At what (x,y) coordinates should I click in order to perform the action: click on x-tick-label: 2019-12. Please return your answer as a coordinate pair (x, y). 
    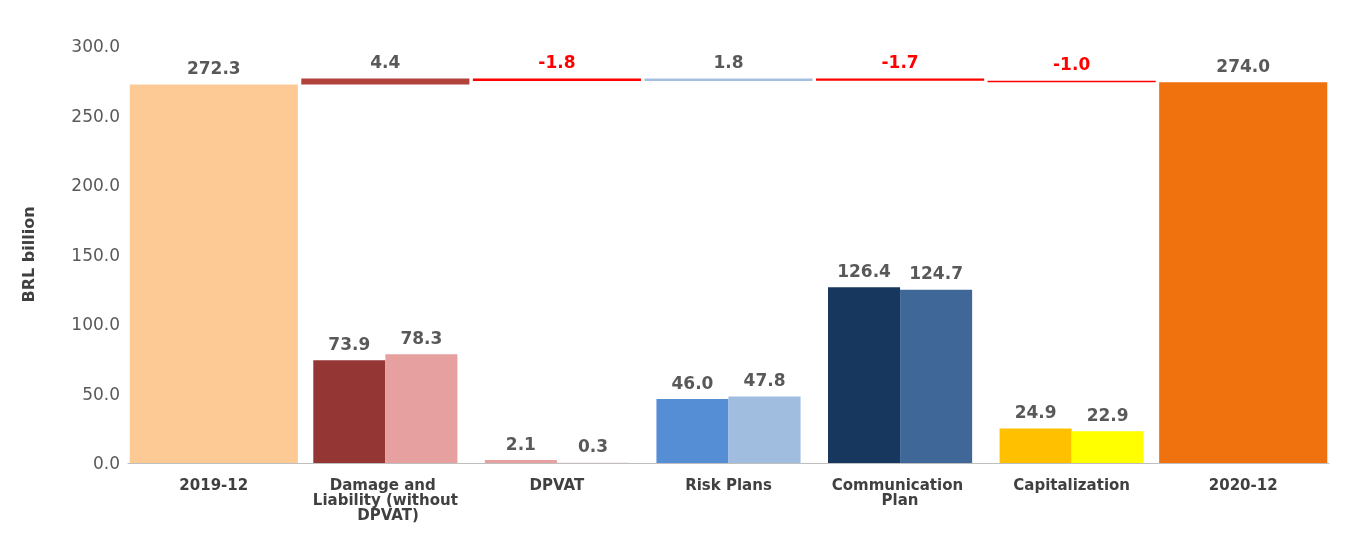
    Looking at the image, I should click on (214, 484).